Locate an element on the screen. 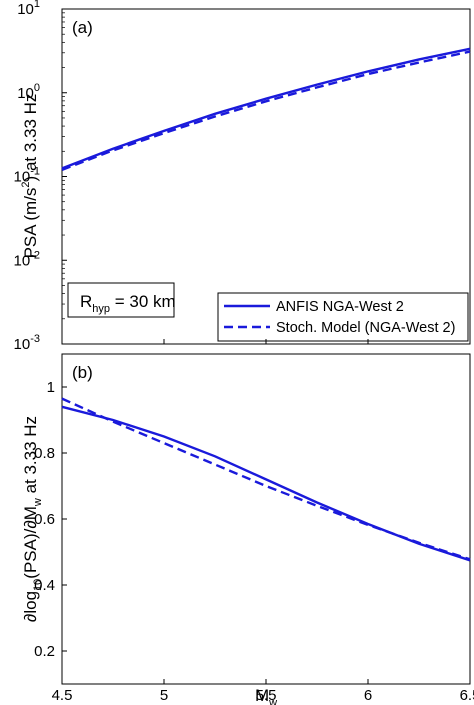 The image size is (474, 705). panel-a-series-line is located at coordinates (266, 111).